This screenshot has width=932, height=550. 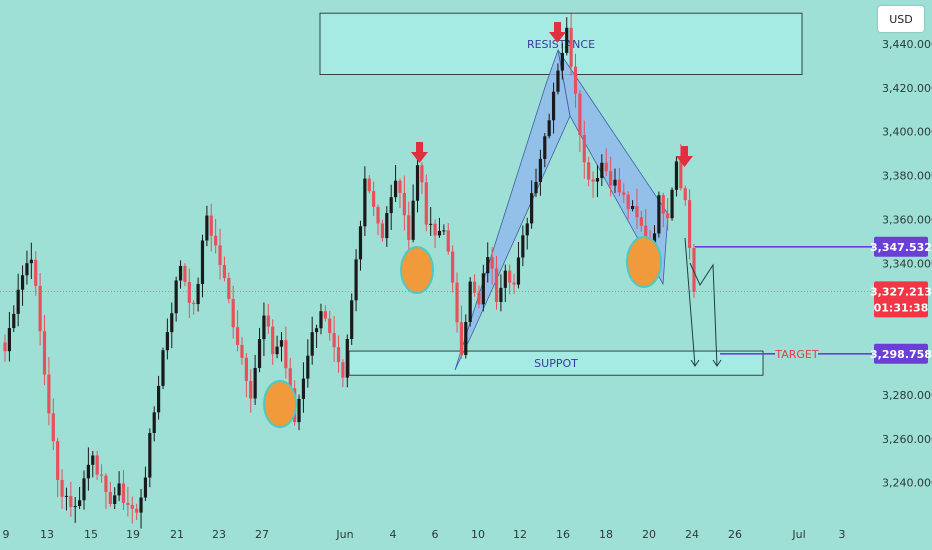 I want to click on time-axis: 9 13 15 19 21 23 27 Jun 4 6 10 12 16 18 20 24 26 Jul 3, so click(x=424, y=534).